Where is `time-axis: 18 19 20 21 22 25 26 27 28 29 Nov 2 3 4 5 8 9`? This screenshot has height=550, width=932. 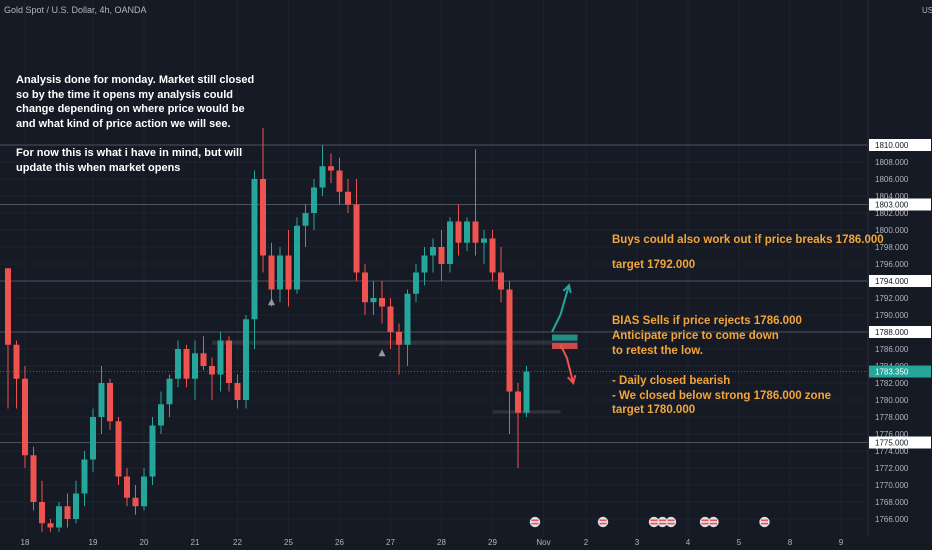
time-axis: 18 19 20 21 22 25 26 27 28 29 Nov 2 3 4 5 8 9 is located at coordinates (432, 542).